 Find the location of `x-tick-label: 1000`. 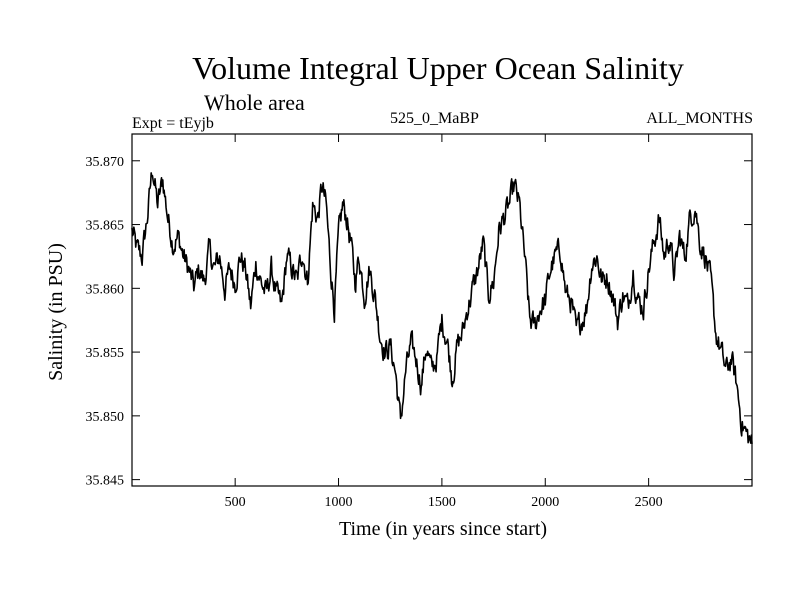

x-tick-label: 1000 is located at coordinates (339, 502).